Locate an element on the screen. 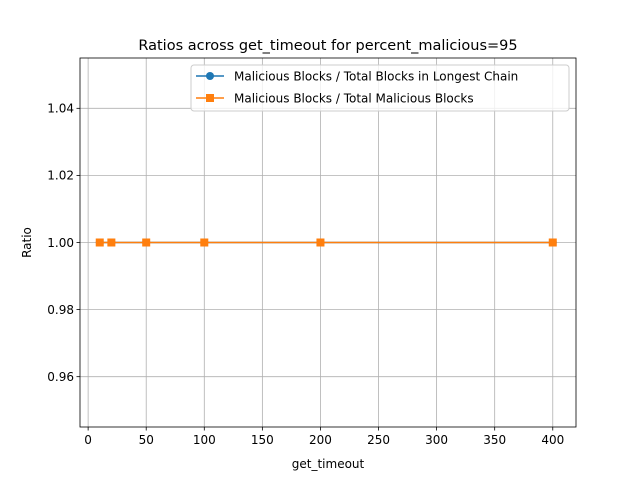 The image size is (640, 480). y-tick-label: 1.00 is located at coordinates (60, 243).